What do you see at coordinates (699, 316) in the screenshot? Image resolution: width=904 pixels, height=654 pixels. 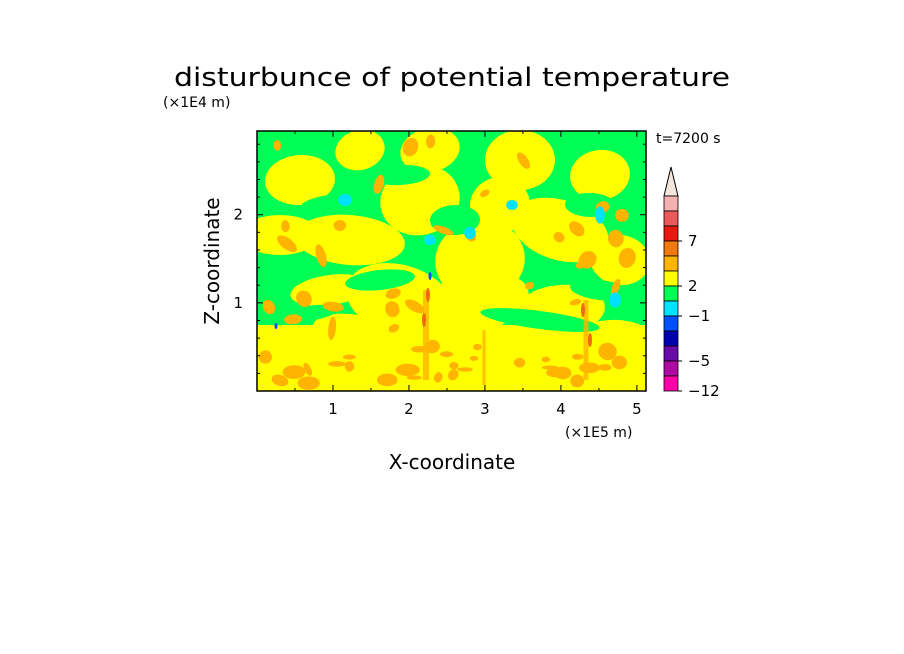 I see `colorbar-tick-label: −1` at bounding box center [699, 316].